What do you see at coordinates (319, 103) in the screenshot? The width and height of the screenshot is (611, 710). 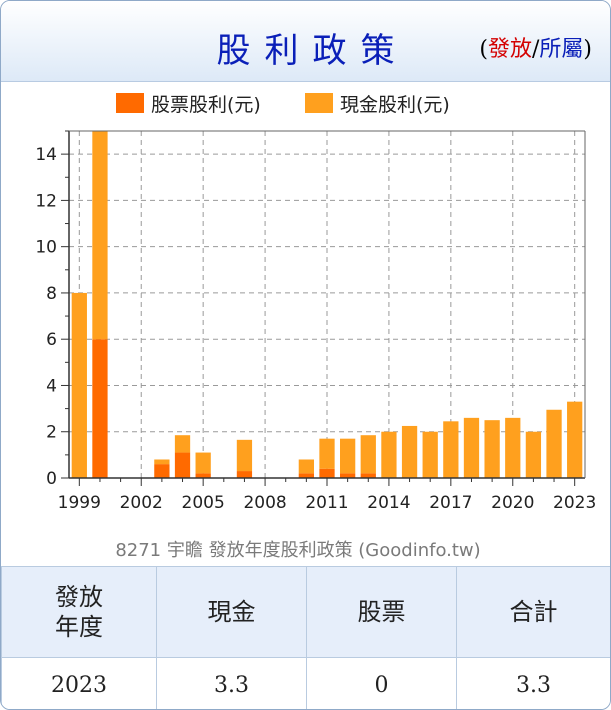 I see `legend-swatch-cash` at bounding box center [319, 103].